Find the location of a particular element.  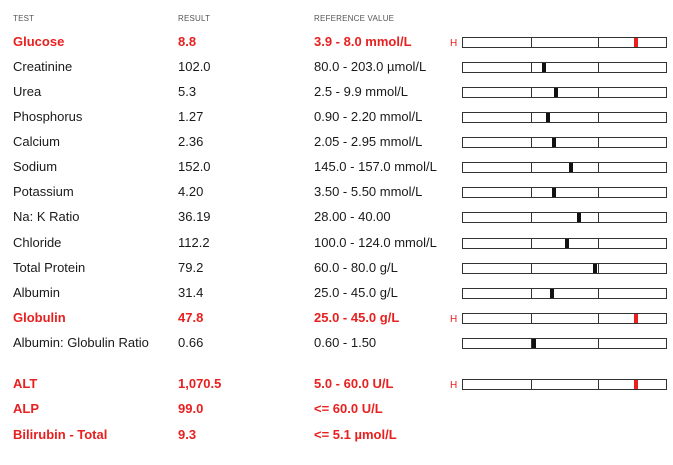

test-name: Creatinine is located at coordinates (43, 66).